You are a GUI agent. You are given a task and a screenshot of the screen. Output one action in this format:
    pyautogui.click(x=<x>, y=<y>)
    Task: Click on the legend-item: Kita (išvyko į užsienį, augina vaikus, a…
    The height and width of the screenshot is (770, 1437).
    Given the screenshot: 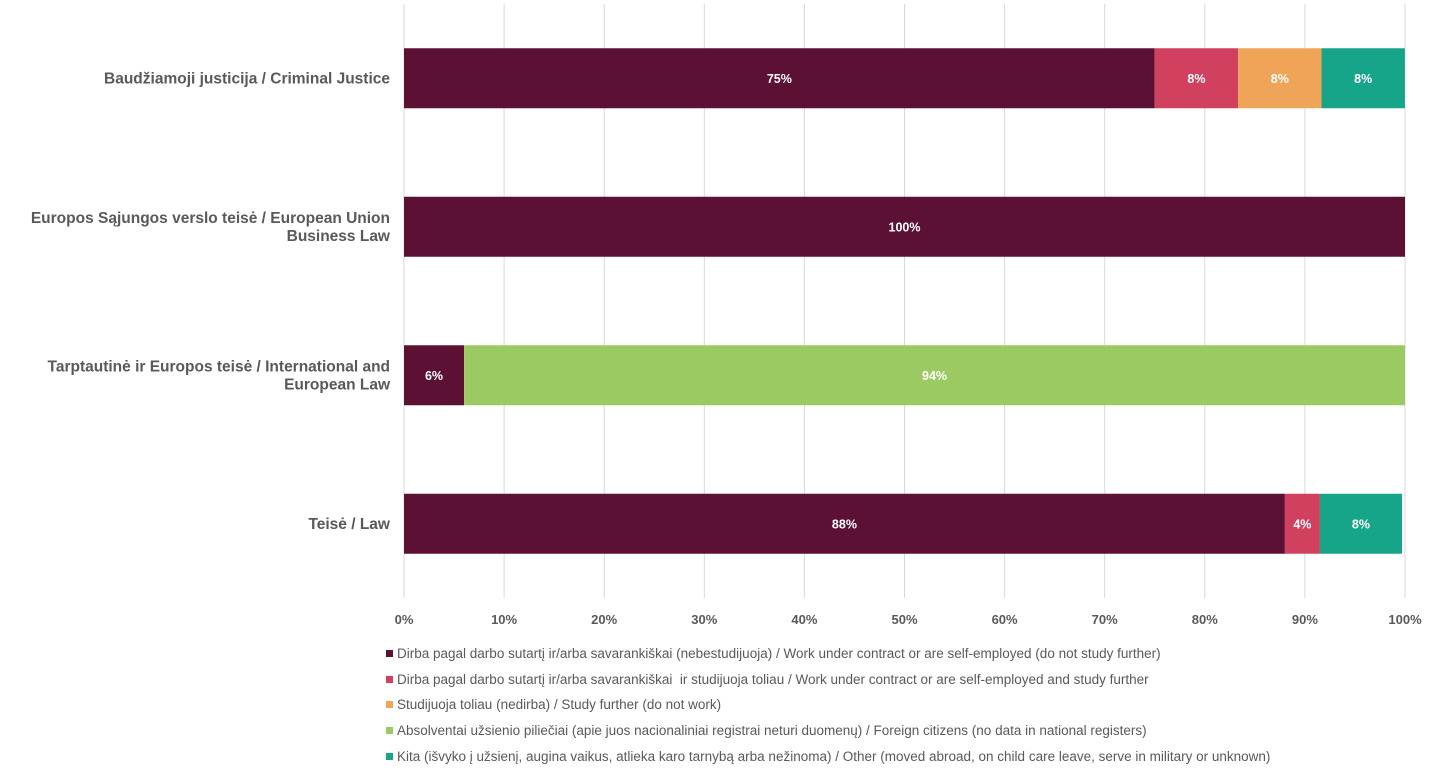 What is the action you would take?
    pyautogui.click(x=828, y=756)
    